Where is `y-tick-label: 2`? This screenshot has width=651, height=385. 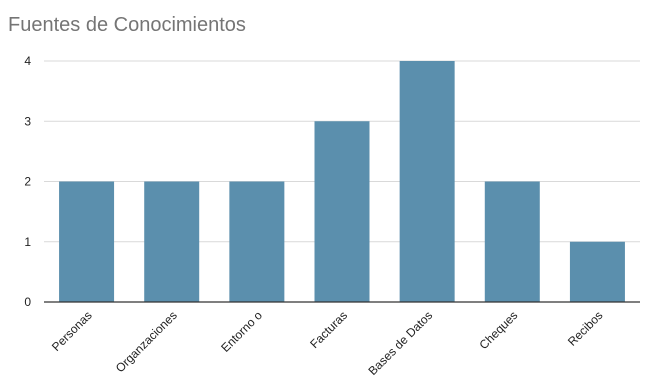 y-tick-label: 2 is located at coordinates (27, 182).